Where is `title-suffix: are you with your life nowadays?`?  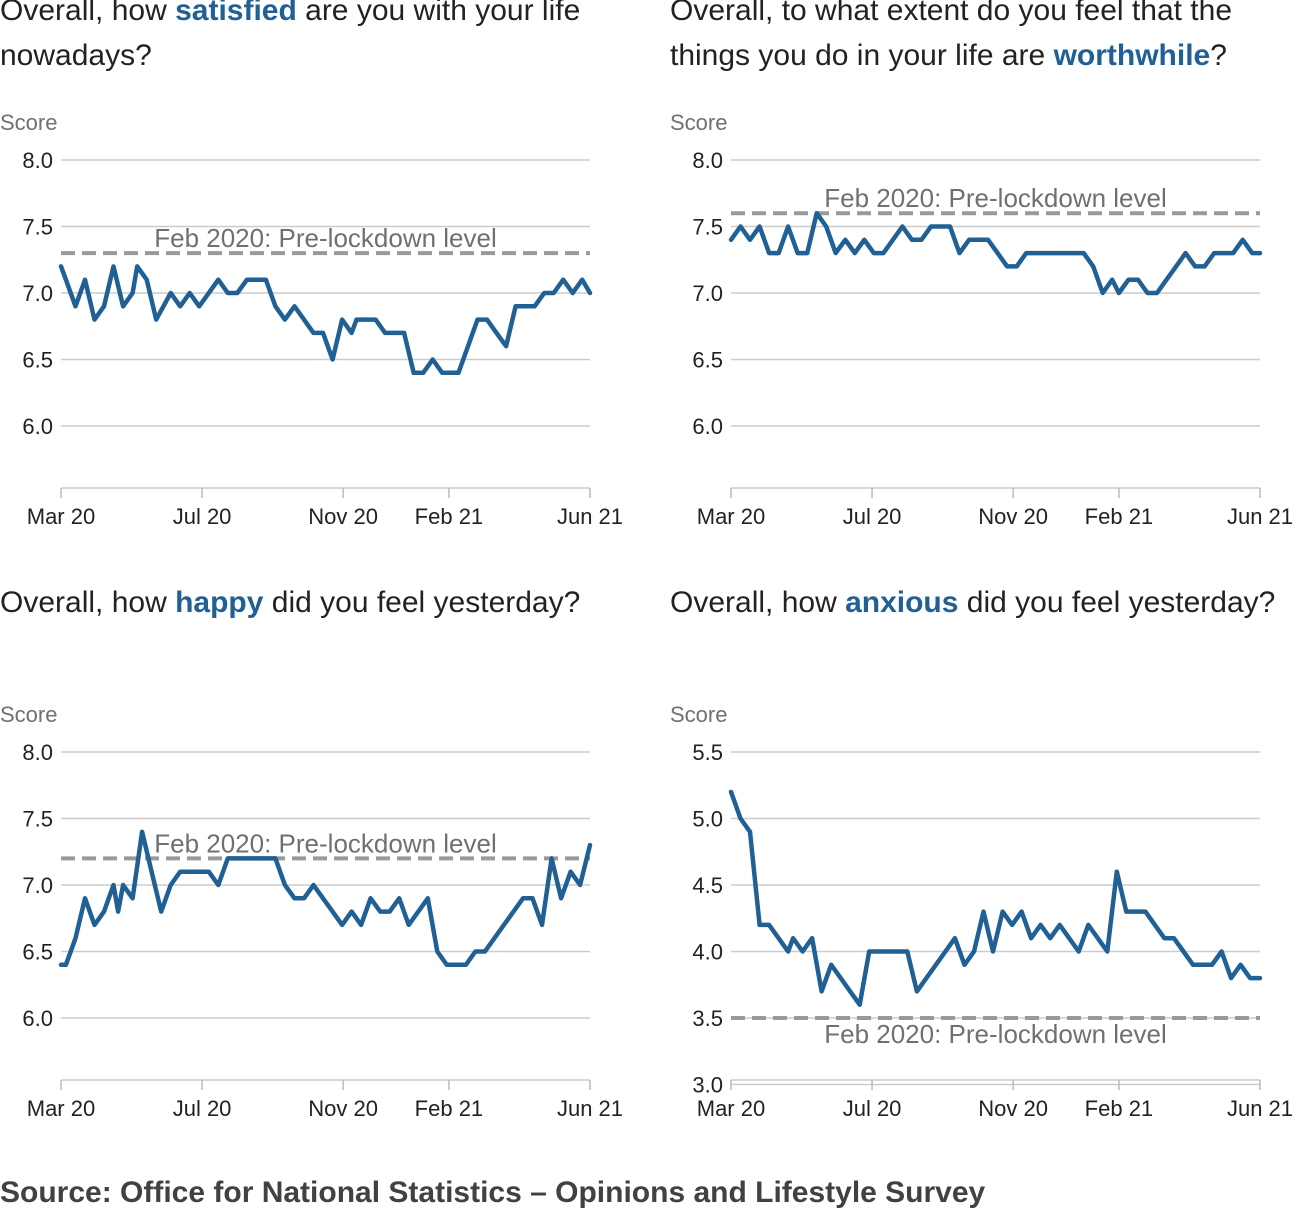
title-suffix: are you with your life nowadays? is located at coordinates (290, 36).